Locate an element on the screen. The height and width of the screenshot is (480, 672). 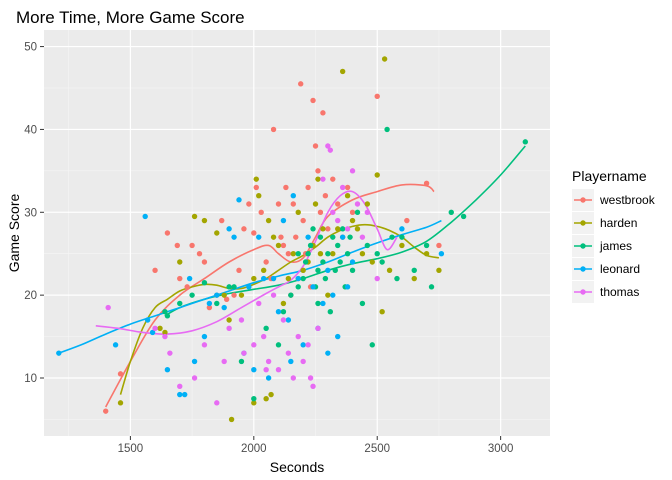
y-tick-label: 20 is located at coordinates (30, 296).